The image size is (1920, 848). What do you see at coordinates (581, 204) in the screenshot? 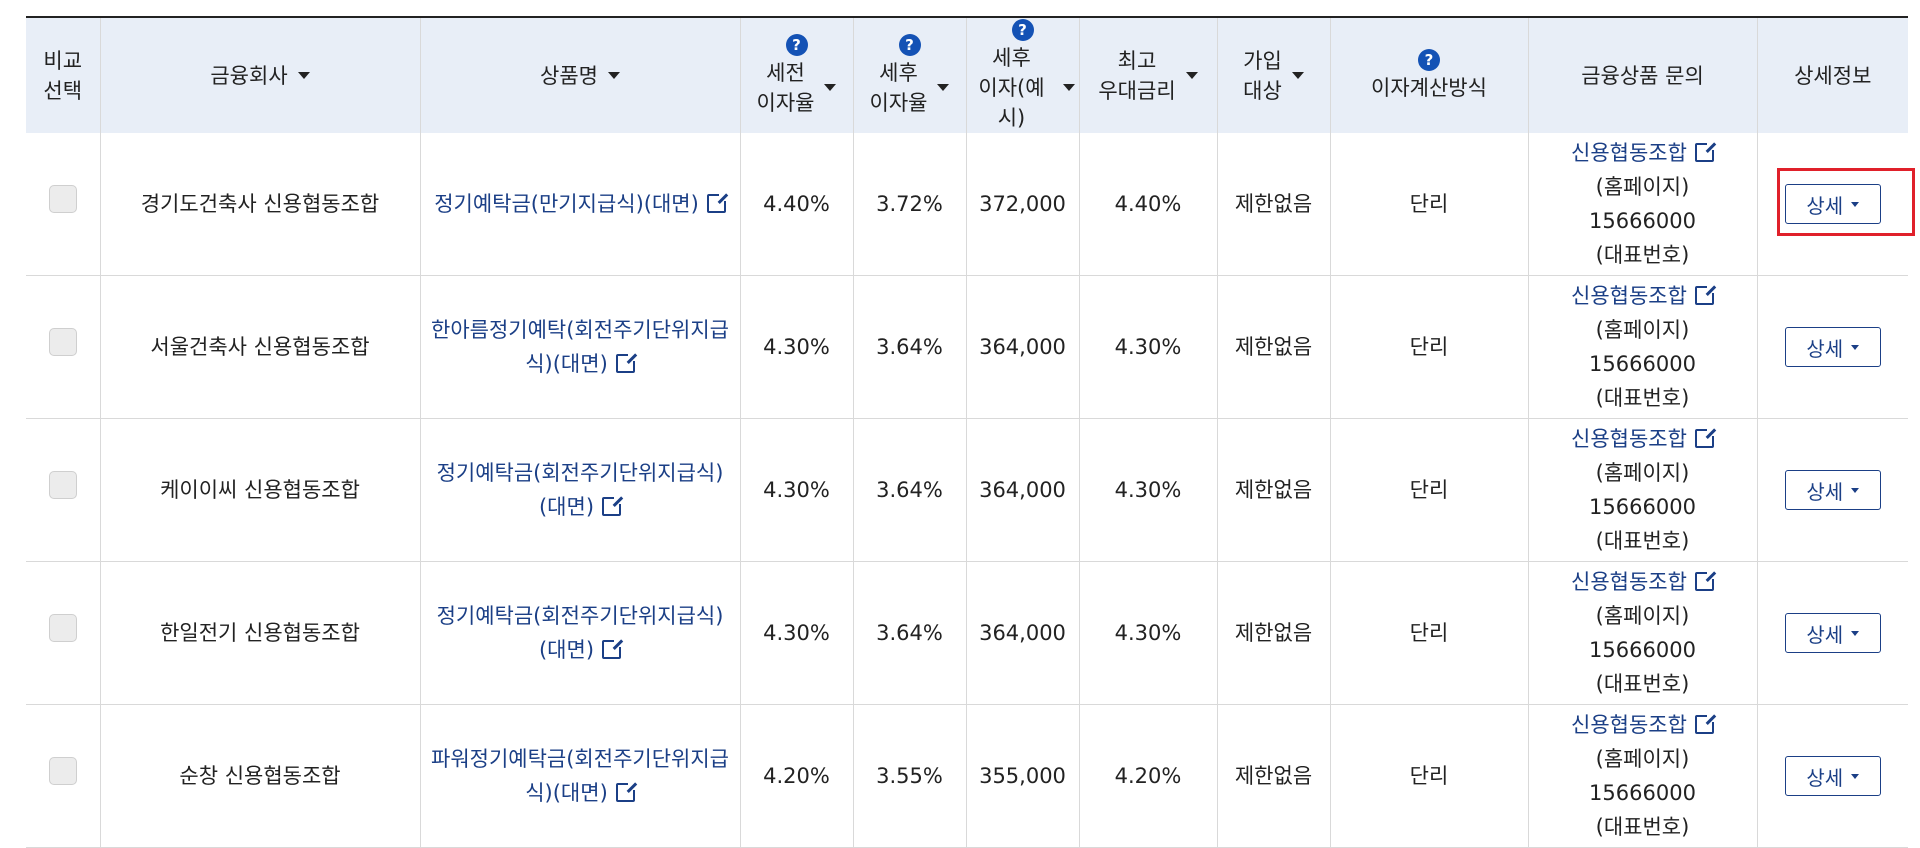
I see `product-link: 정기예탁금(만기지급식)(대면)` at bounding box center [581, 204].